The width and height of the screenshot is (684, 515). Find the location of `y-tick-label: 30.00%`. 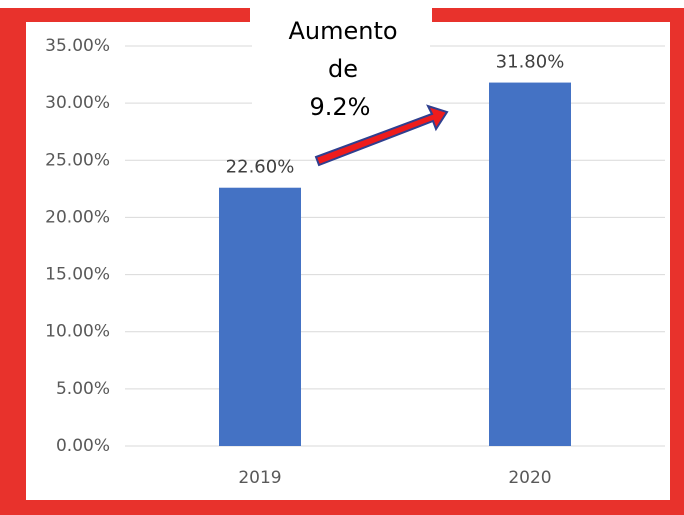

y-tick-label: 30.00% is located at coordinates (77, 103).